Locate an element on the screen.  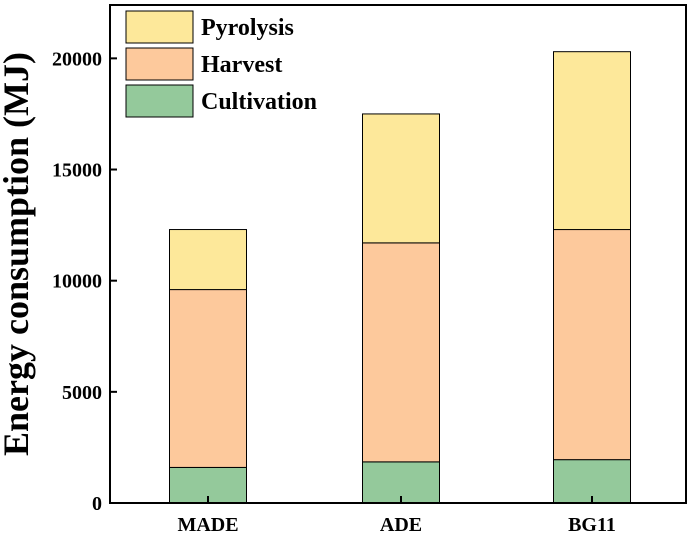
legend-swatch-pyrolysis is located at coordinates (159, 27).